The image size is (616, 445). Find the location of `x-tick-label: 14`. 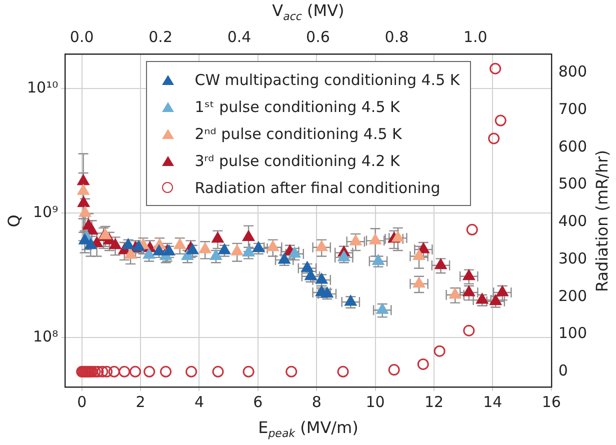

x-tick-label: 14 is located at coordinates (492, 401).